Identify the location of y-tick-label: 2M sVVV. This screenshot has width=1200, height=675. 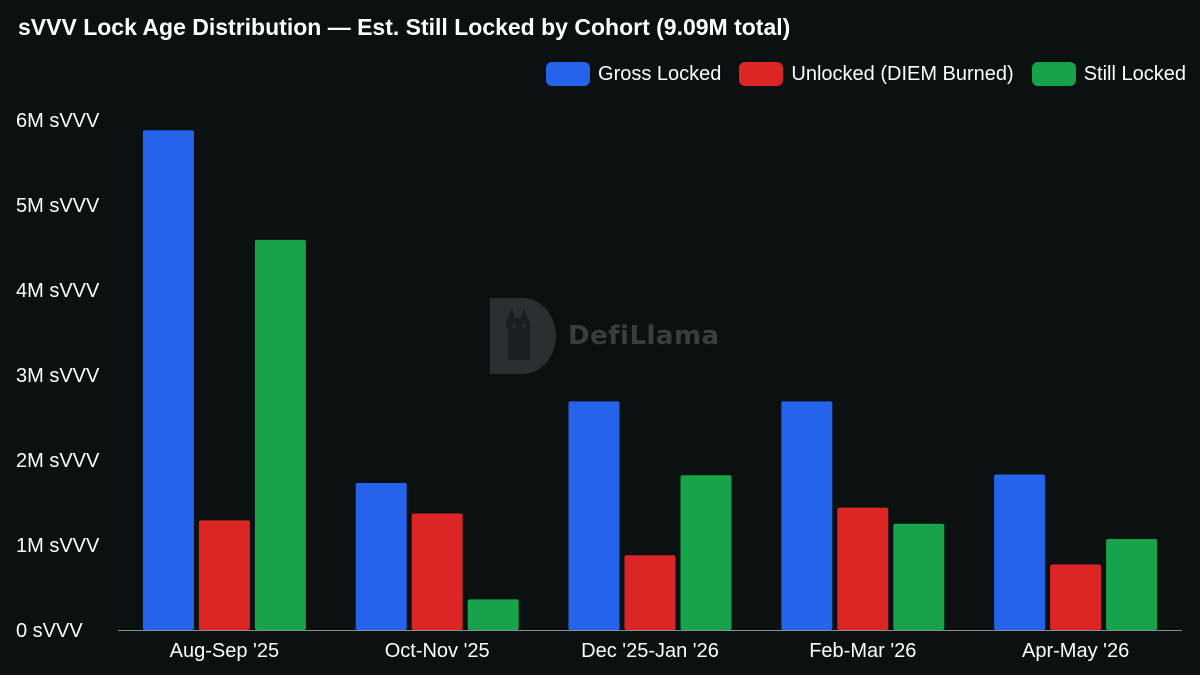
(58, 461).